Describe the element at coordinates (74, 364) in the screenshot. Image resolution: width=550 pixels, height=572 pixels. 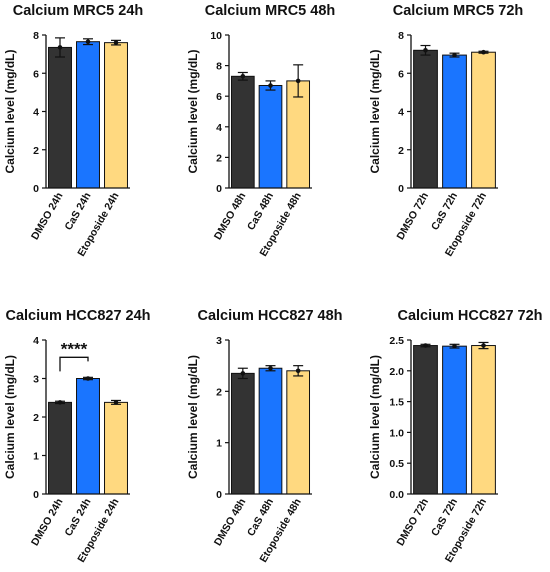
I see `significance-bracket` at that location.